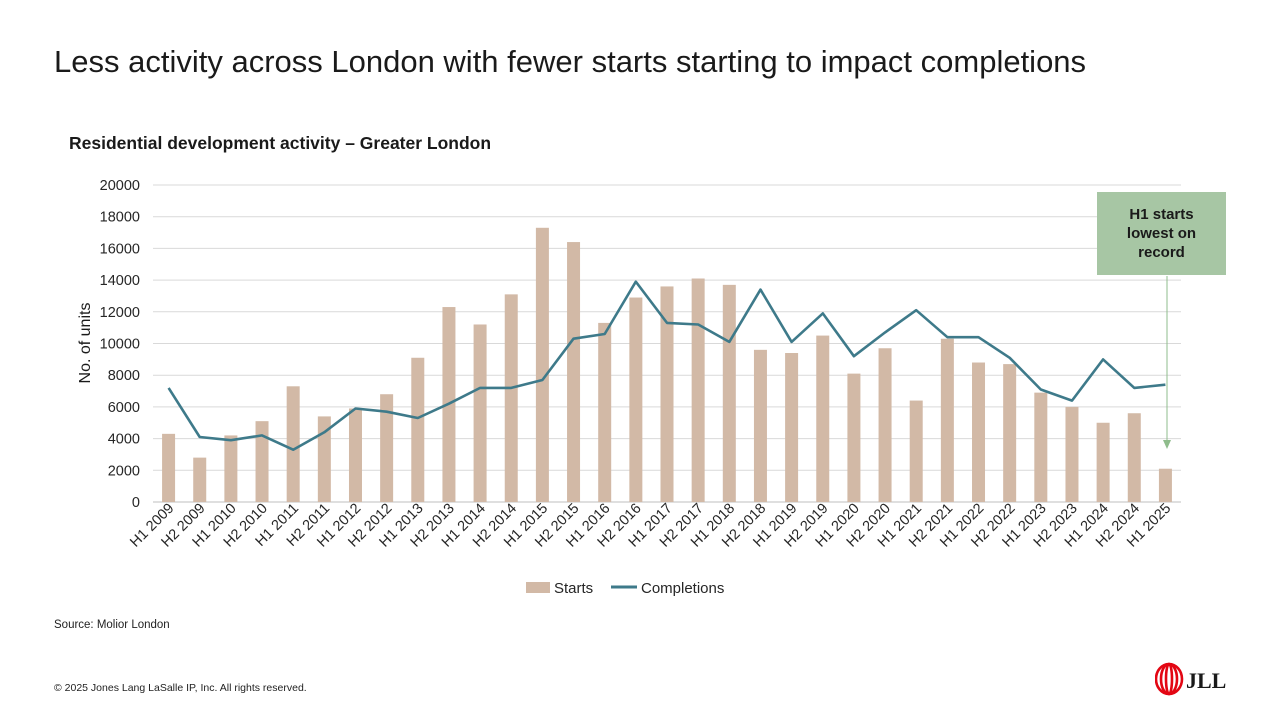 Image resolution: width=1280 pixels, height=720 pixels. What do you see at coordinates (124, 408) in the screenshot?
I see `y-tick-label: 6000` at bounding box center [124, 408].